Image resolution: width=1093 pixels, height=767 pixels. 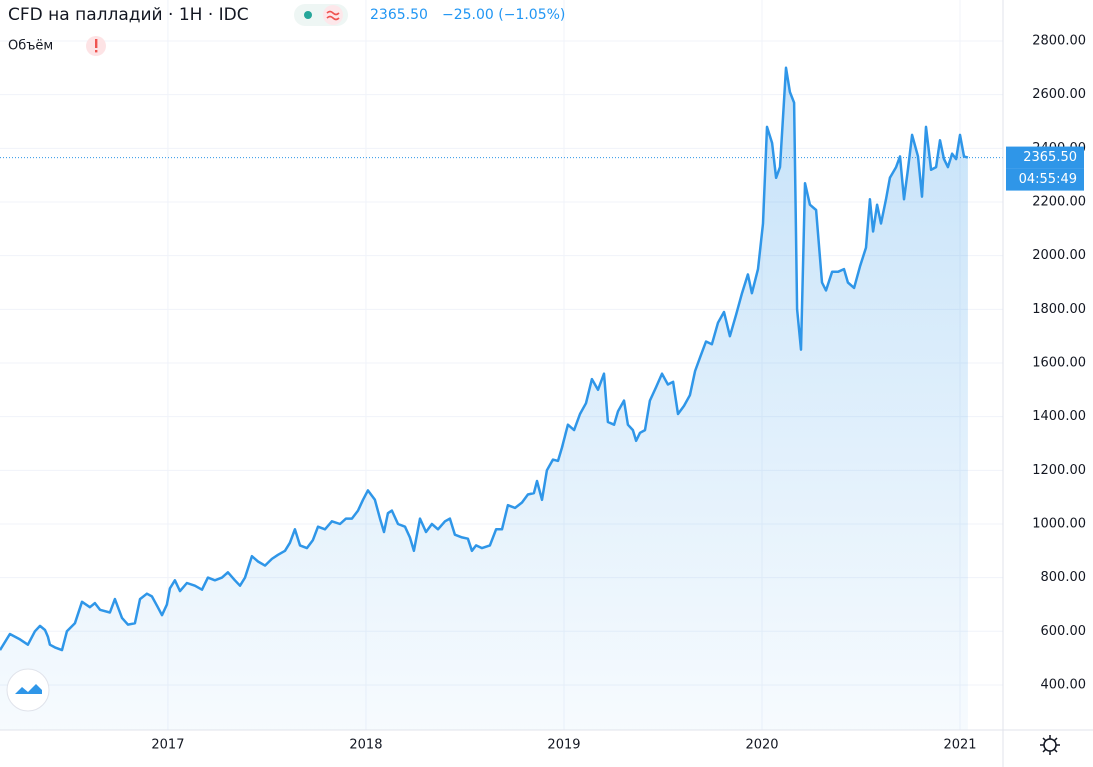 I want to click on logo, so click(x=28, y=690).